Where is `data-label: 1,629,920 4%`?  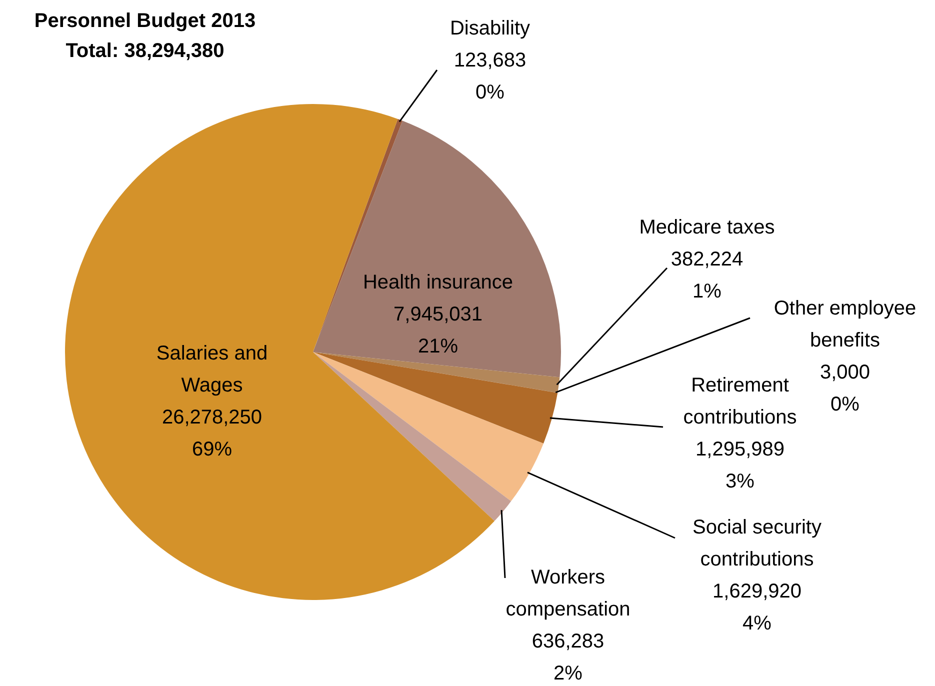
data-label: 1,629,920 4% is located at coordinates (757, 607).